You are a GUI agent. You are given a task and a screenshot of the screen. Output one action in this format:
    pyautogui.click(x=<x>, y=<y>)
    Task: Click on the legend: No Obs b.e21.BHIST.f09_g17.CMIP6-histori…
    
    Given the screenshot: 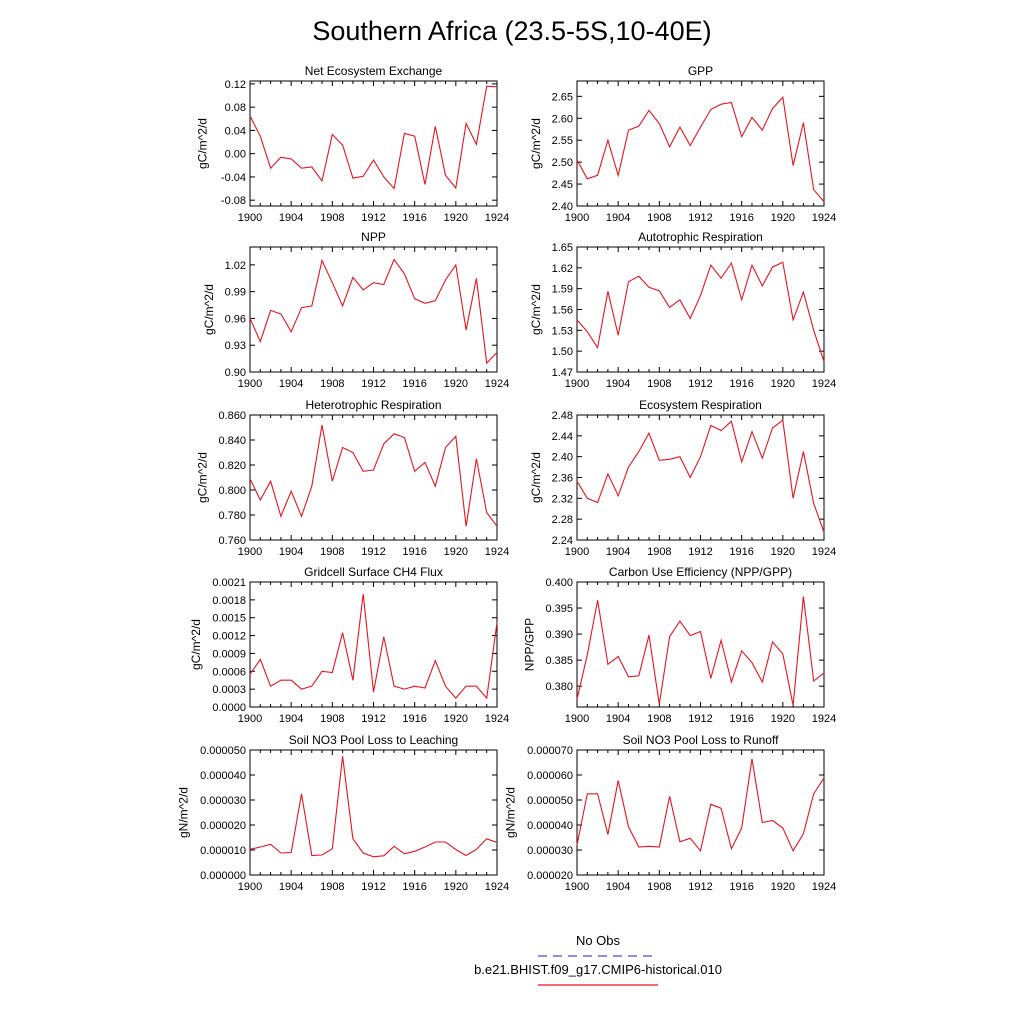 What is the action you would take?
    pyautogui.click(x=598, y=959)
    